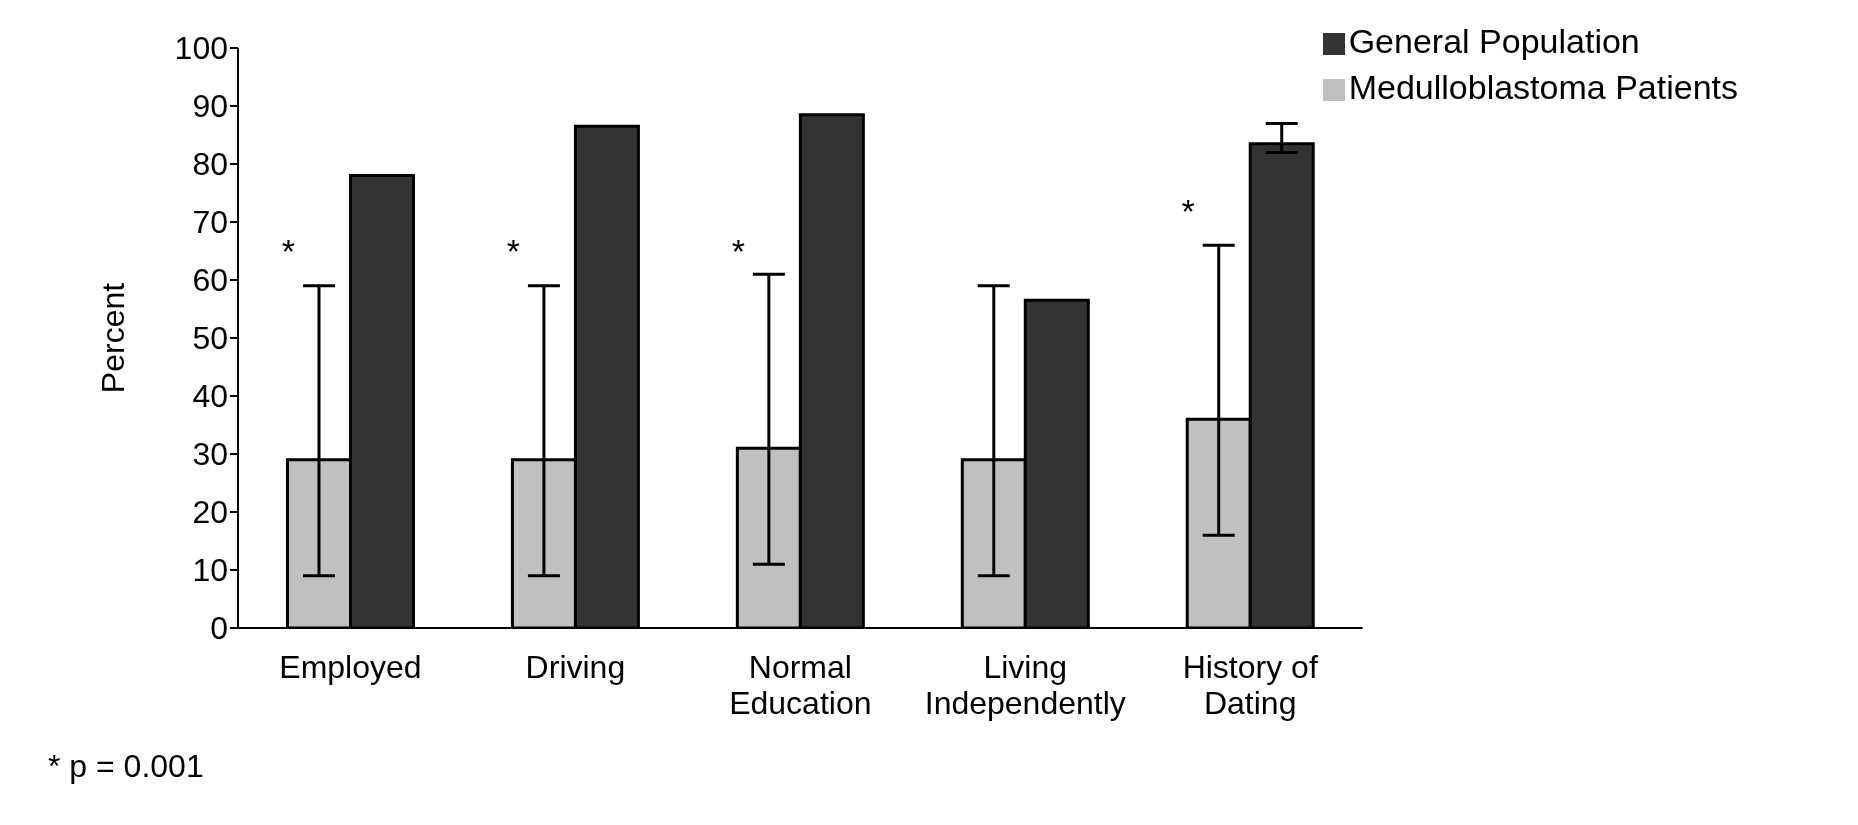 This screenshot has width=1858, height=825. What do you see at coordinates (350, 667) in the screenshot?
I see `x-tick-label: Employed` at bounding box center [350, 667].